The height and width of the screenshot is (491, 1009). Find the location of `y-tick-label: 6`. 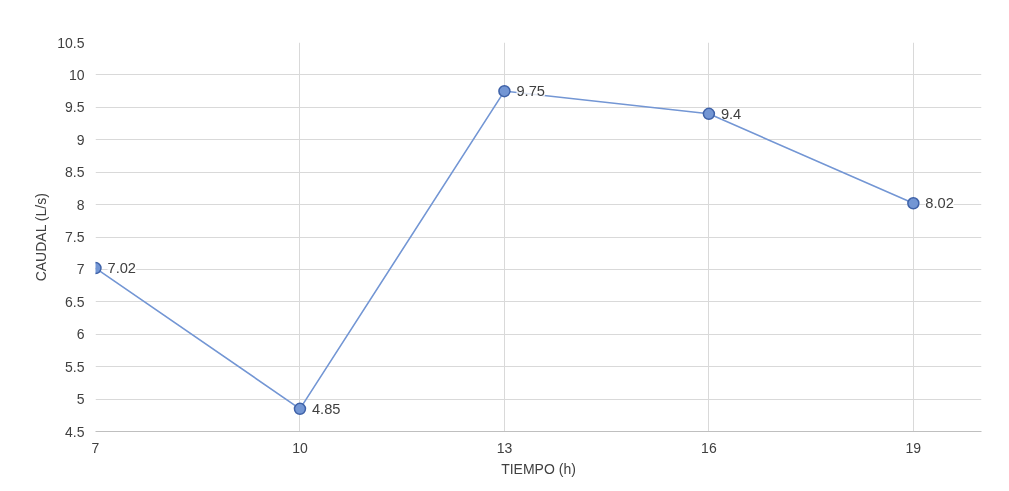

y-tick-label: 6 is located at coordinates (80, 334).